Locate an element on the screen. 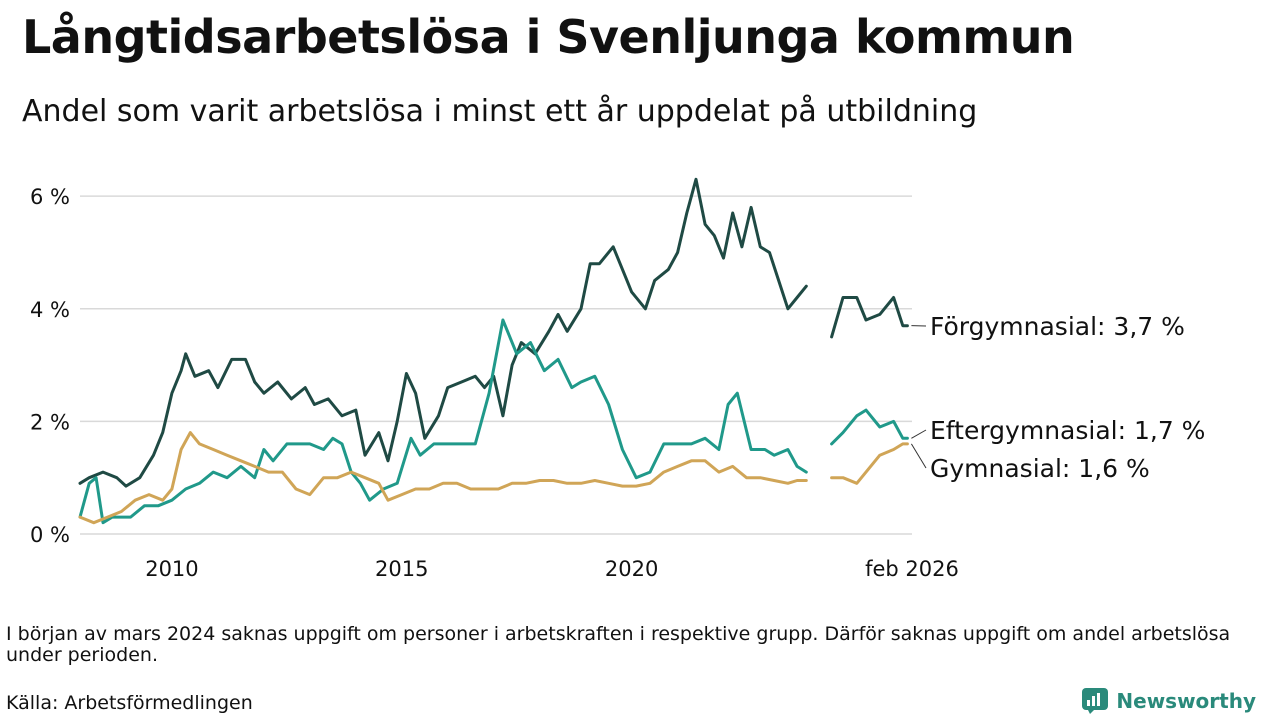  brand-logo: Newsworthy is located at coordinates (1169, 701).